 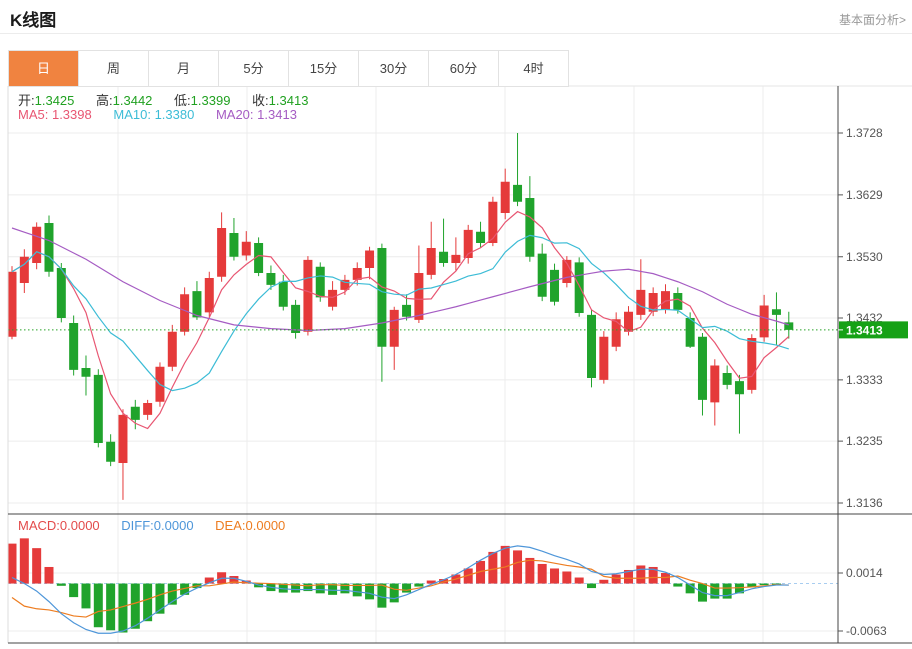 What do you see at coordinates (184, 68) in the screenshot?
I see `tab-month: 月` at bounding box center [184, 68].